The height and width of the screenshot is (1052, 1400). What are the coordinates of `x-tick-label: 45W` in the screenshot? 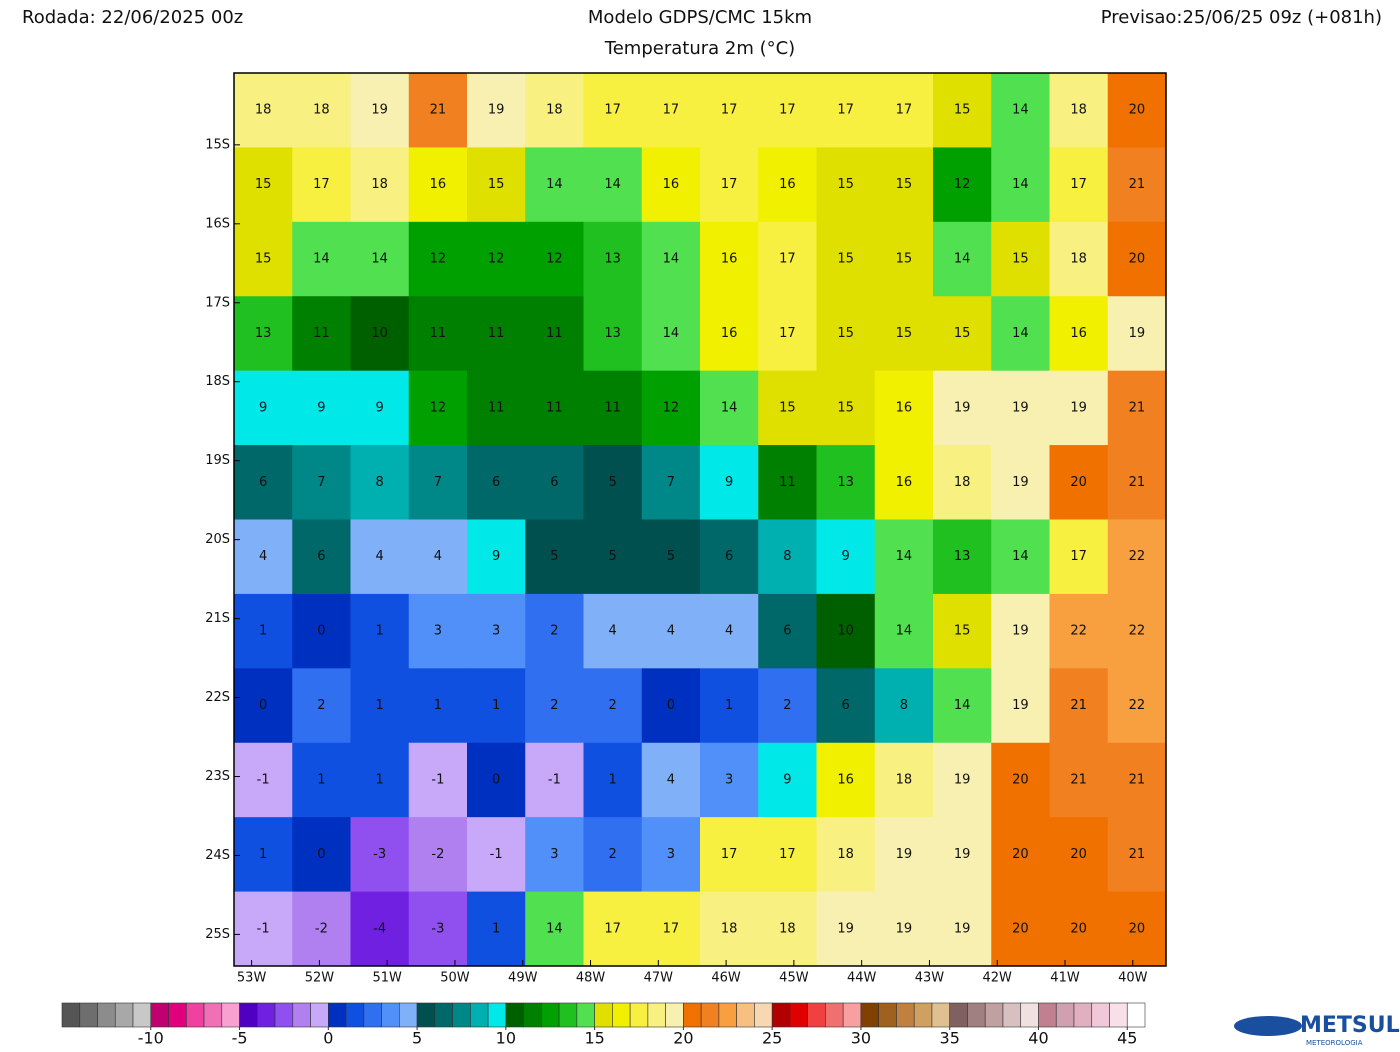 It's located at (794, 978).